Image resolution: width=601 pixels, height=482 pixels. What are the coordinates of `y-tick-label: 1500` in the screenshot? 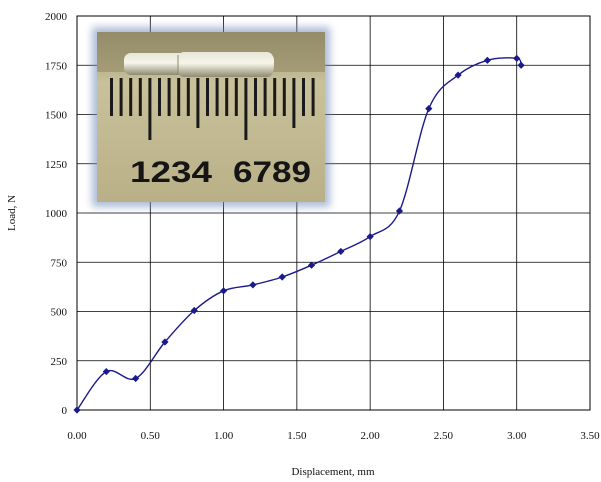 It's located at (56, 116).